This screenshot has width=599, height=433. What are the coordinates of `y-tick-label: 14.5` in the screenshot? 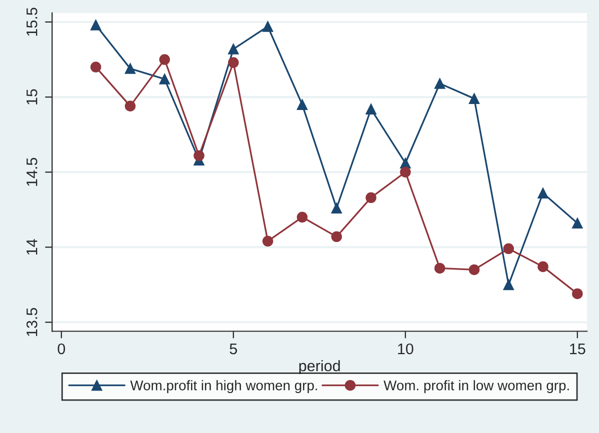 It's located at (32, 172).